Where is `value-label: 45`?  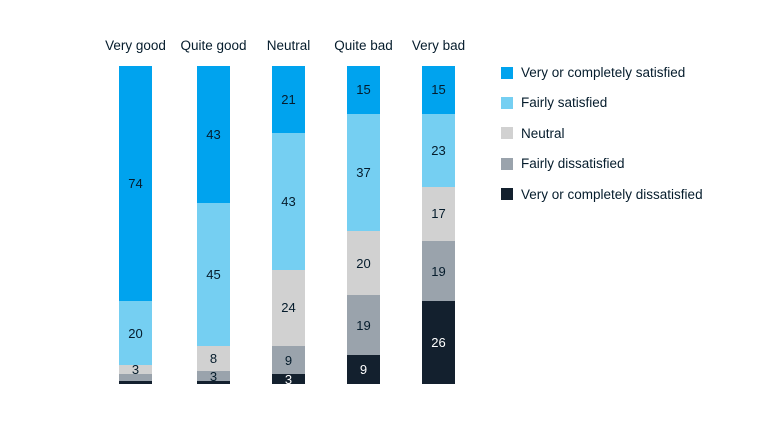 value-label: 45 is located at coordinates (213, 274).